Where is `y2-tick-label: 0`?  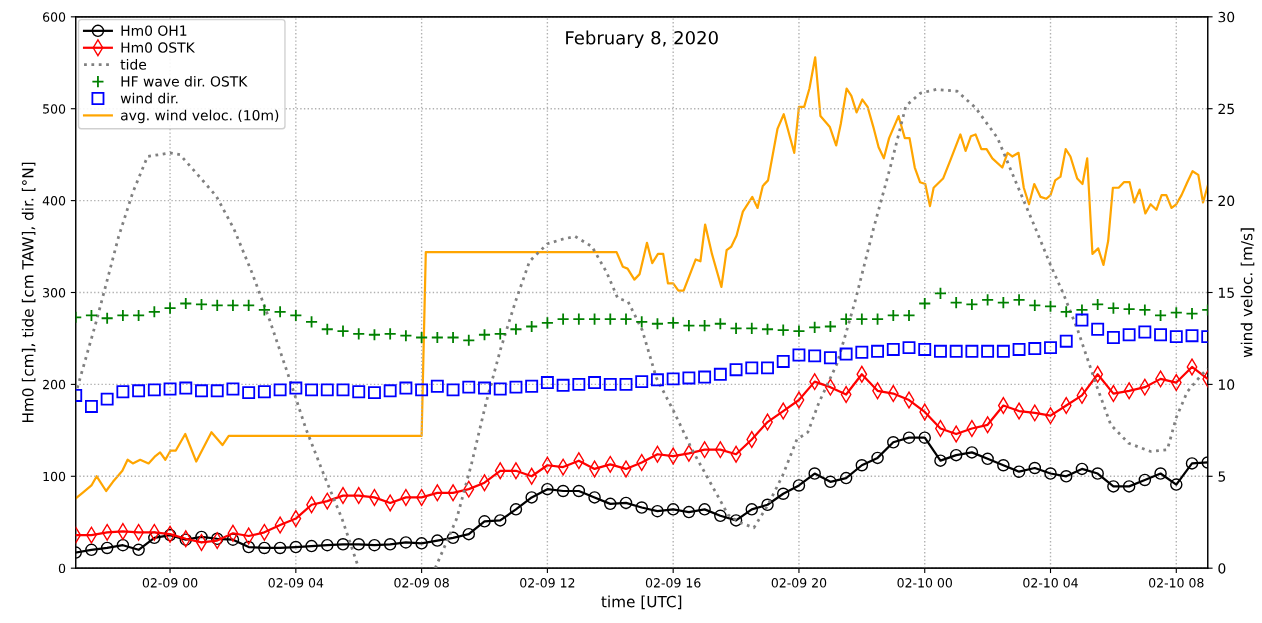
y2-tick-label: 0 is located at coordinates (1222, 568).